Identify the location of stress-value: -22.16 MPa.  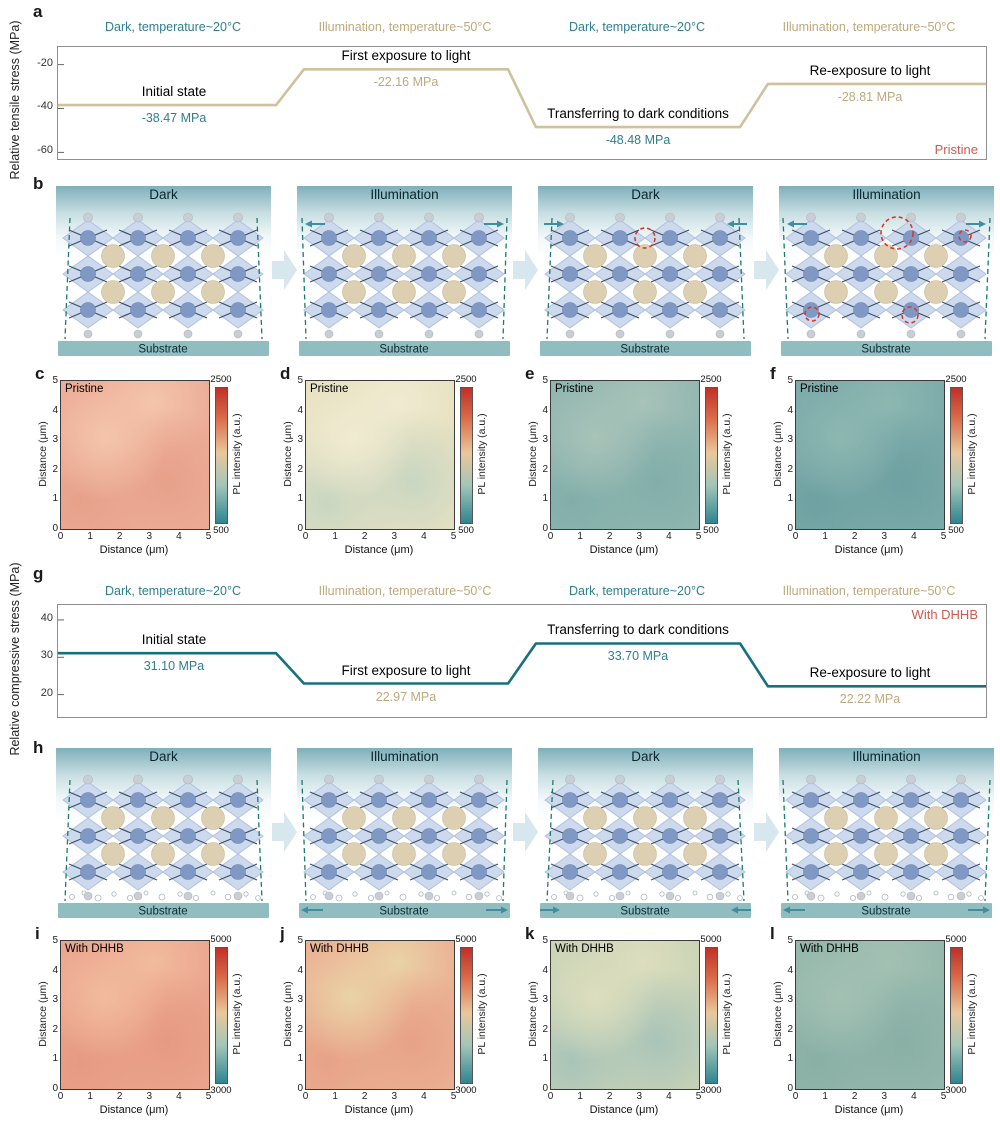
(406, 82).